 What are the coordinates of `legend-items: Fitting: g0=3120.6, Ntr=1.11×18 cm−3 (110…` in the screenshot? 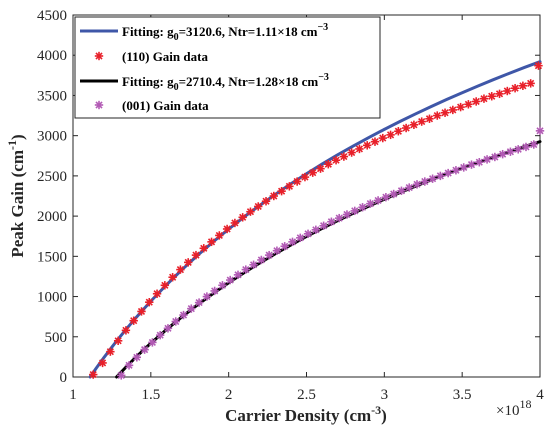 It's located at (204, 67).